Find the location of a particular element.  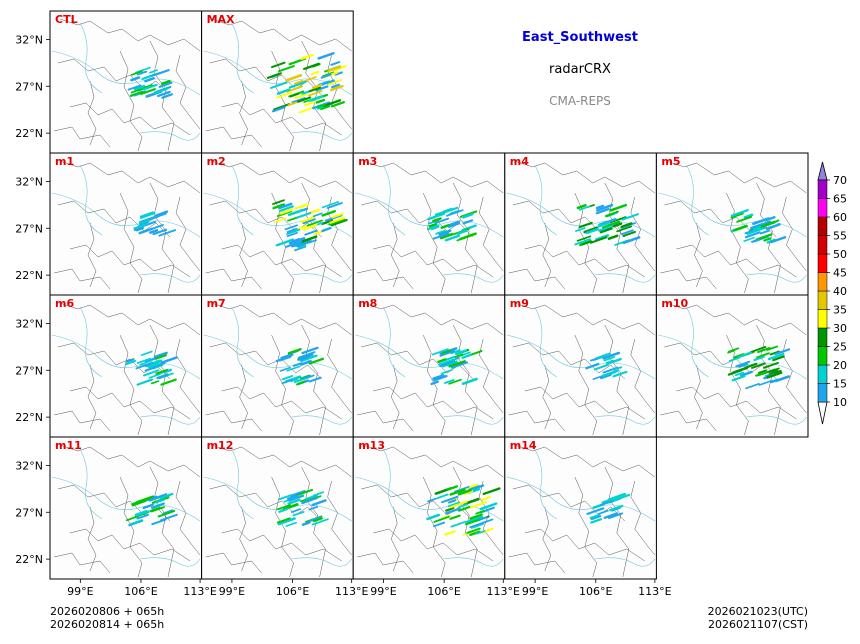

colorbar-label: 30 is located at coordinates (840, 328).